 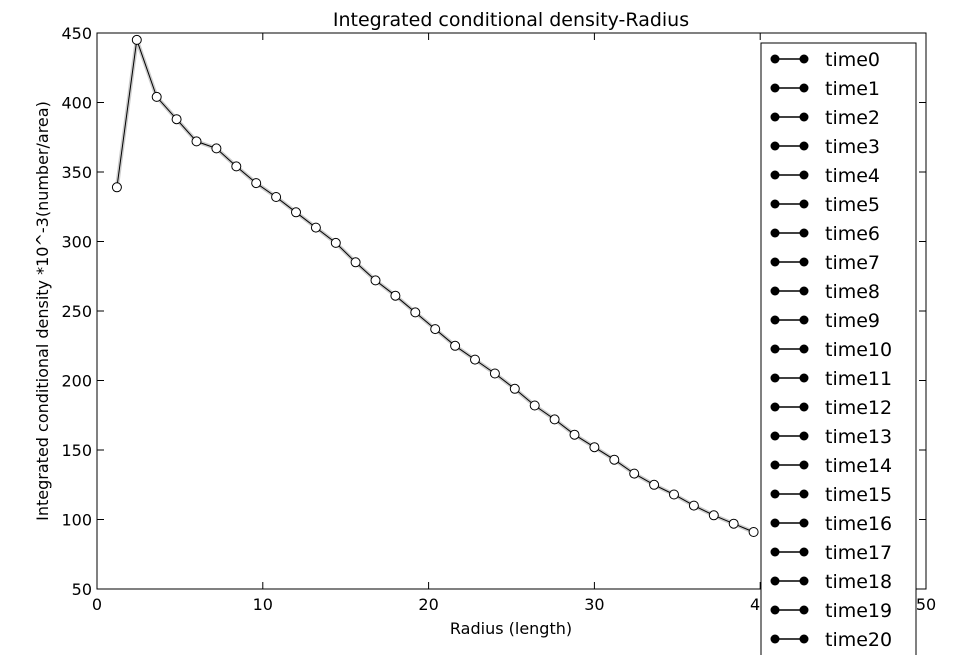 What do you see at coordinates (852, 147) in the screenshot?
I see `legend-label: time3` at bounding box center [852, 147].